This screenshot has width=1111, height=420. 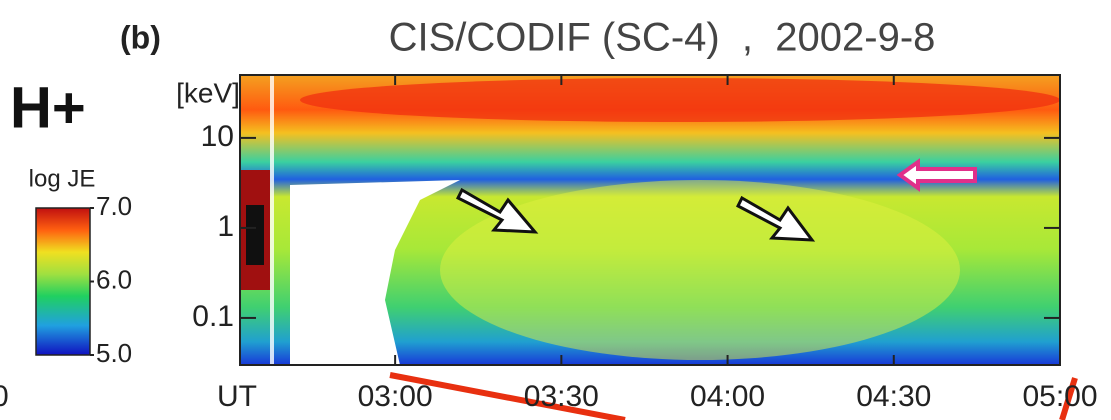 What do you see at coordinates (114, 206) in the screenshot?
I see `colorbar-tick-label: 7.0` at bounding box center [114, 206].